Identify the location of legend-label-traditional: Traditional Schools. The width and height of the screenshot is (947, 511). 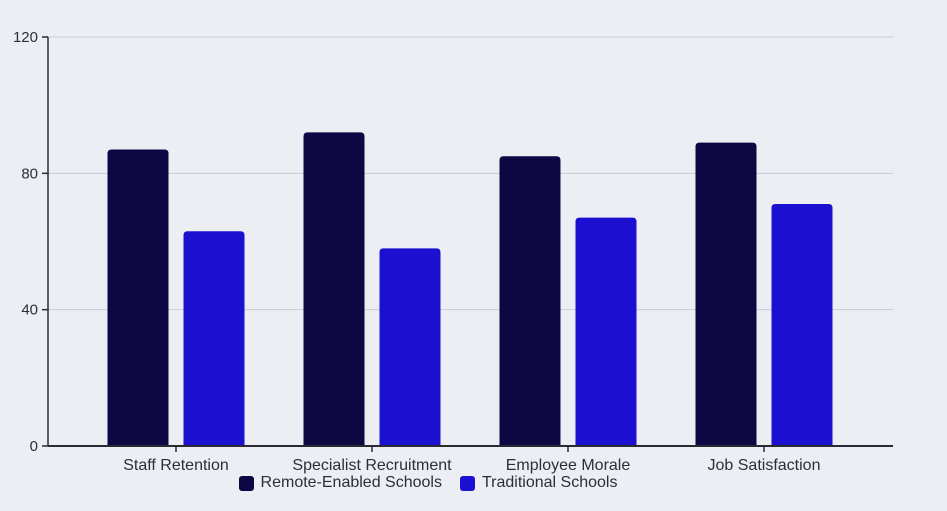
(549, 482).